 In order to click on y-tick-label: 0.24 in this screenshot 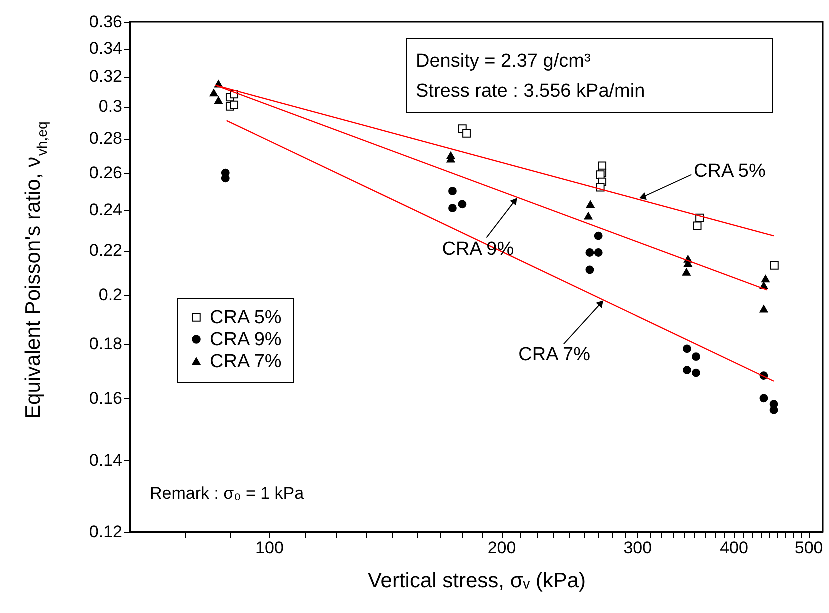, I will do `click(105, 210)`.